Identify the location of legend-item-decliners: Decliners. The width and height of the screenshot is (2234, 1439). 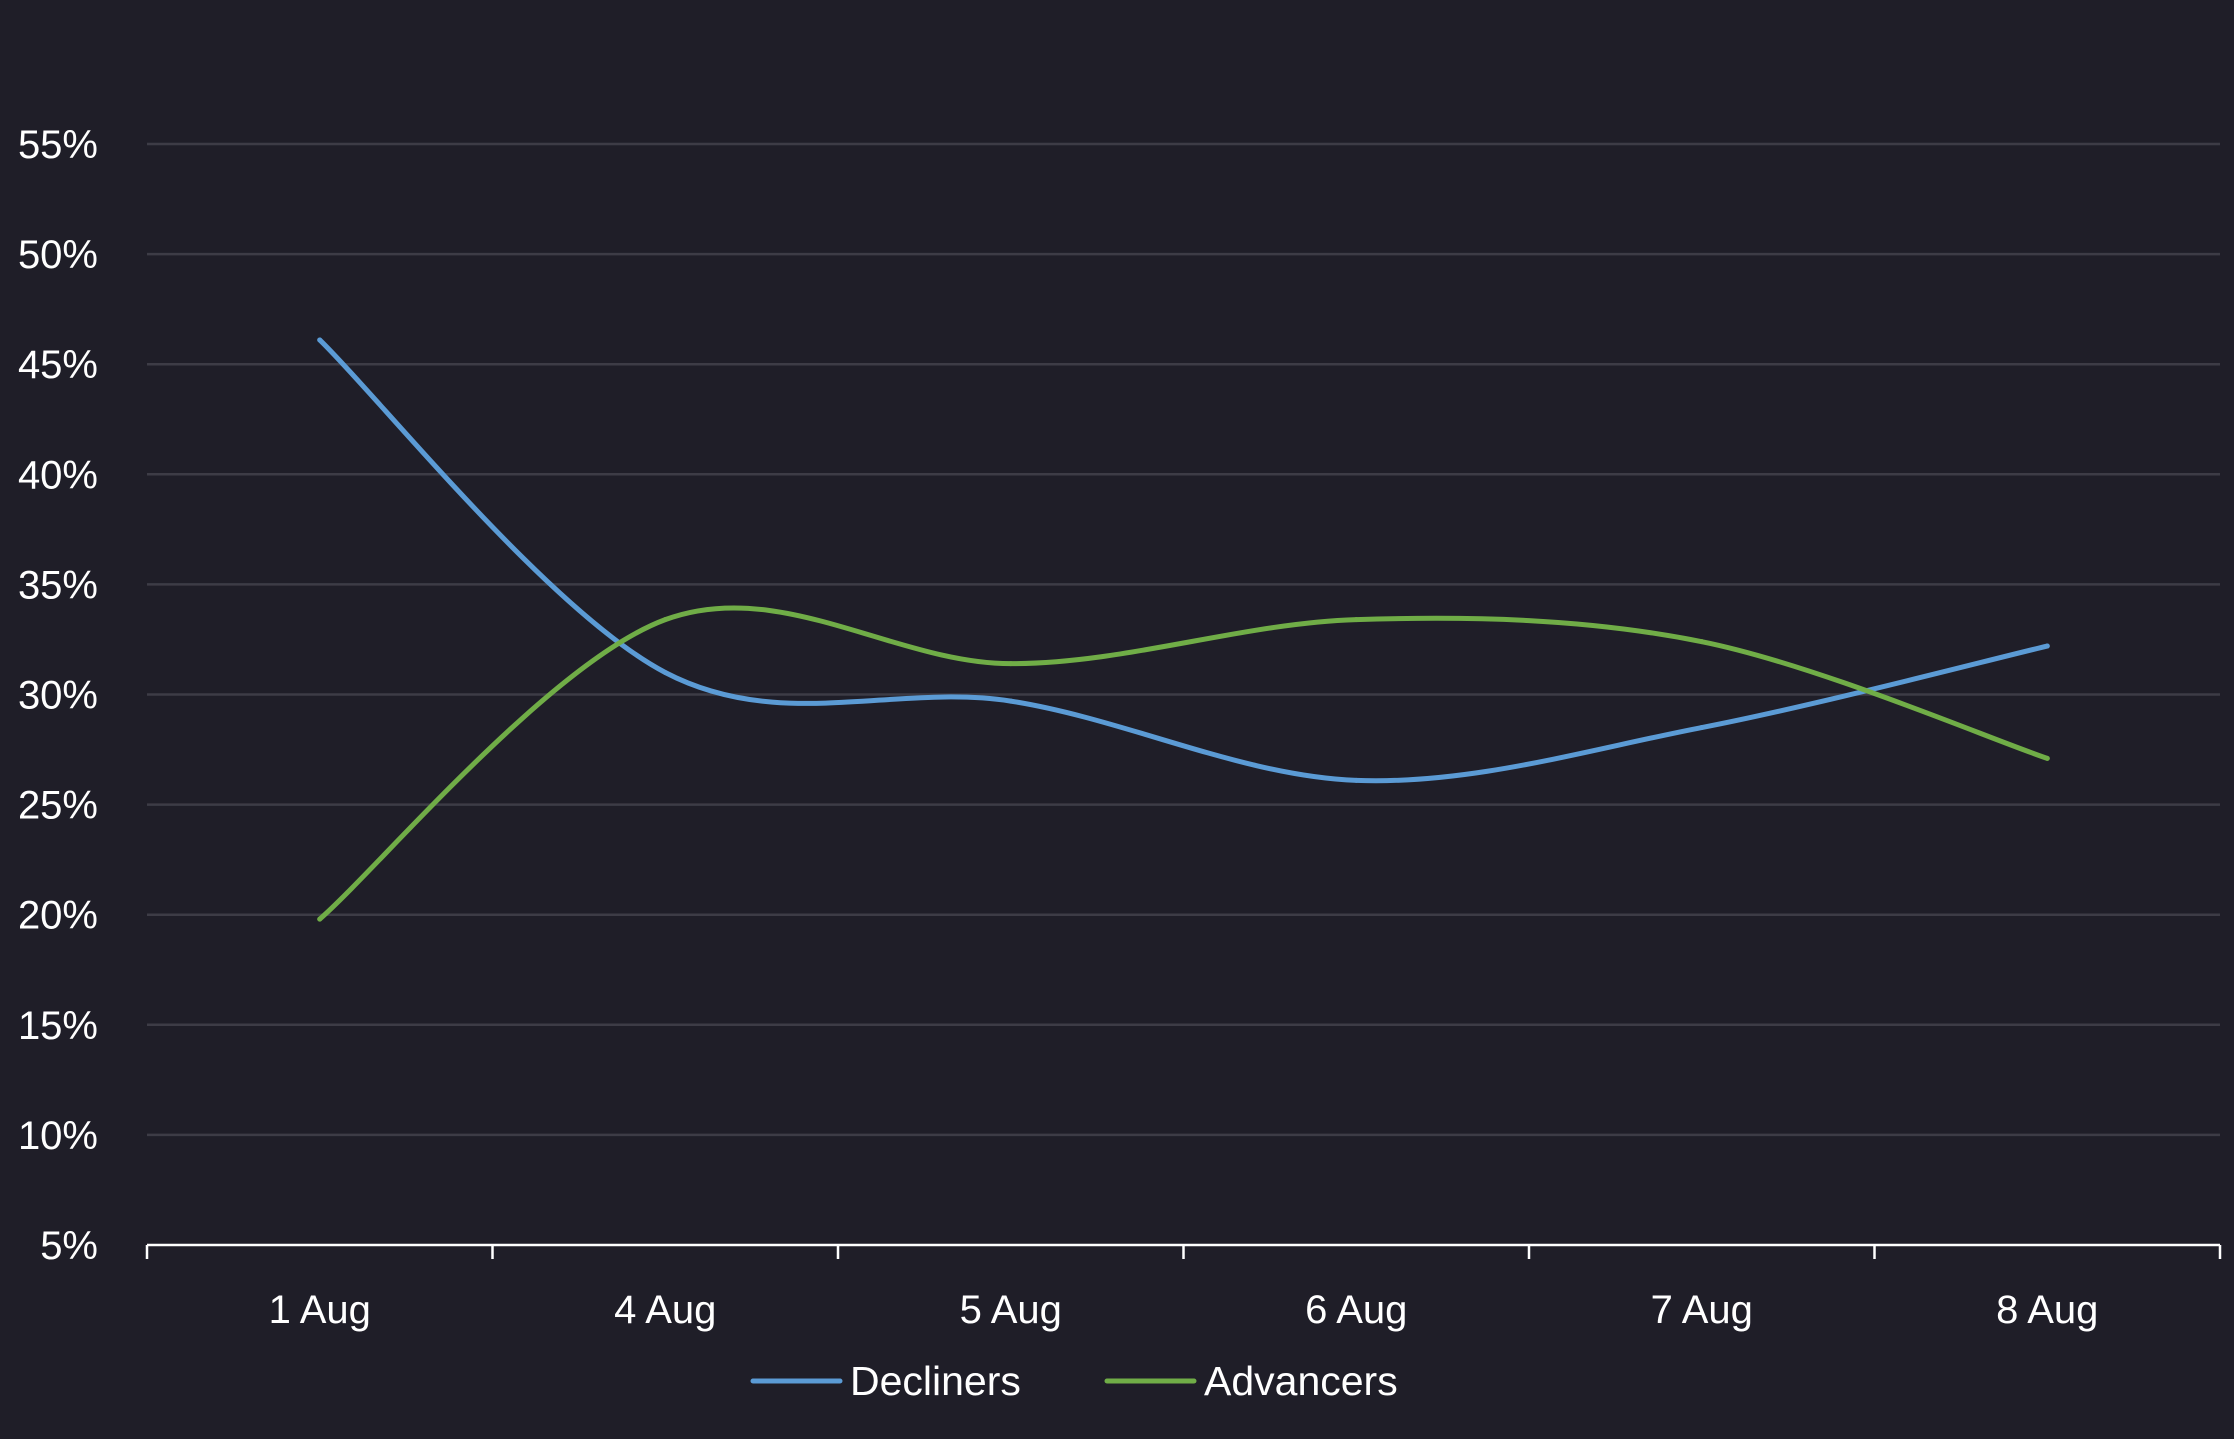
(885, 1381).